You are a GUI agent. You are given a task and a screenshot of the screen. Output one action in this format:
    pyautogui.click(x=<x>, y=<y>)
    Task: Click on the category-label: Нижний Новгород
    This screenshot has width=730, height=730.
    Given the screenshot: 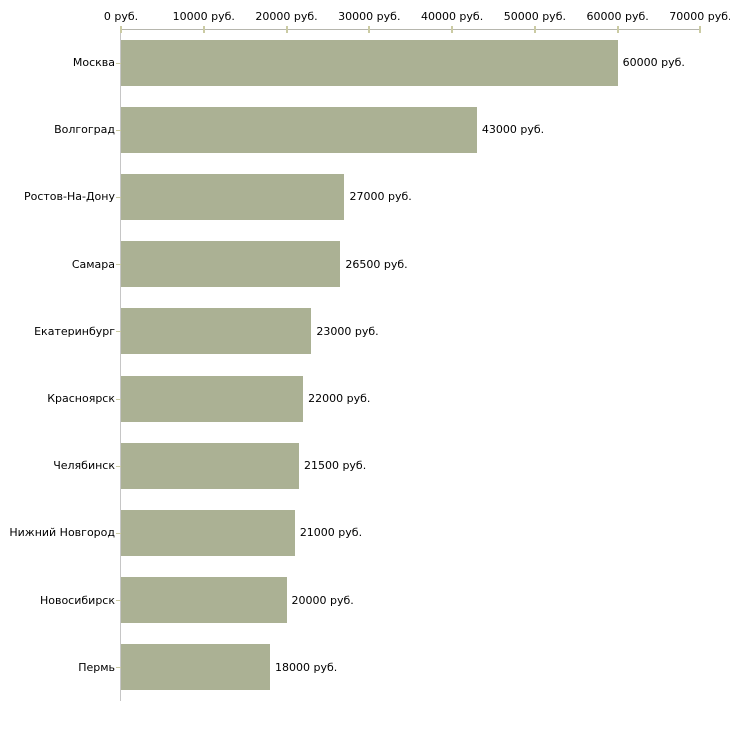 What is the action you would take?
    pyautogui.click(x=62, y=533)
    